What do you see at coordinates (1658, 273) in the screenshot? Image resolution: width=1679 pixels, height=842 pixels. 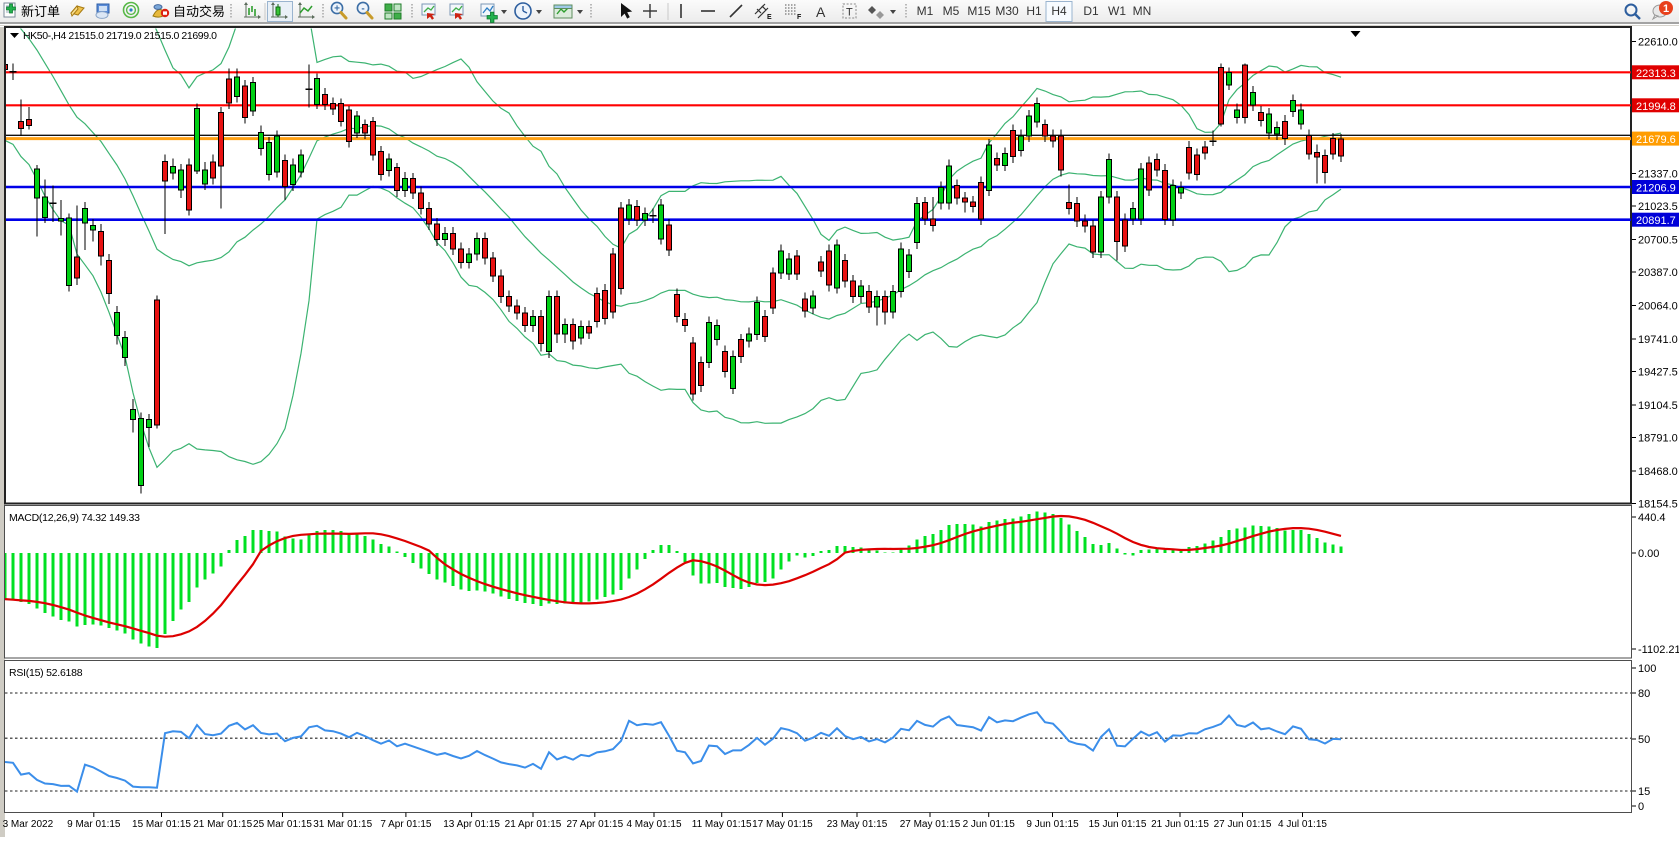 I see `svg-text: 20387.0` at bounding box center [1658, 273].